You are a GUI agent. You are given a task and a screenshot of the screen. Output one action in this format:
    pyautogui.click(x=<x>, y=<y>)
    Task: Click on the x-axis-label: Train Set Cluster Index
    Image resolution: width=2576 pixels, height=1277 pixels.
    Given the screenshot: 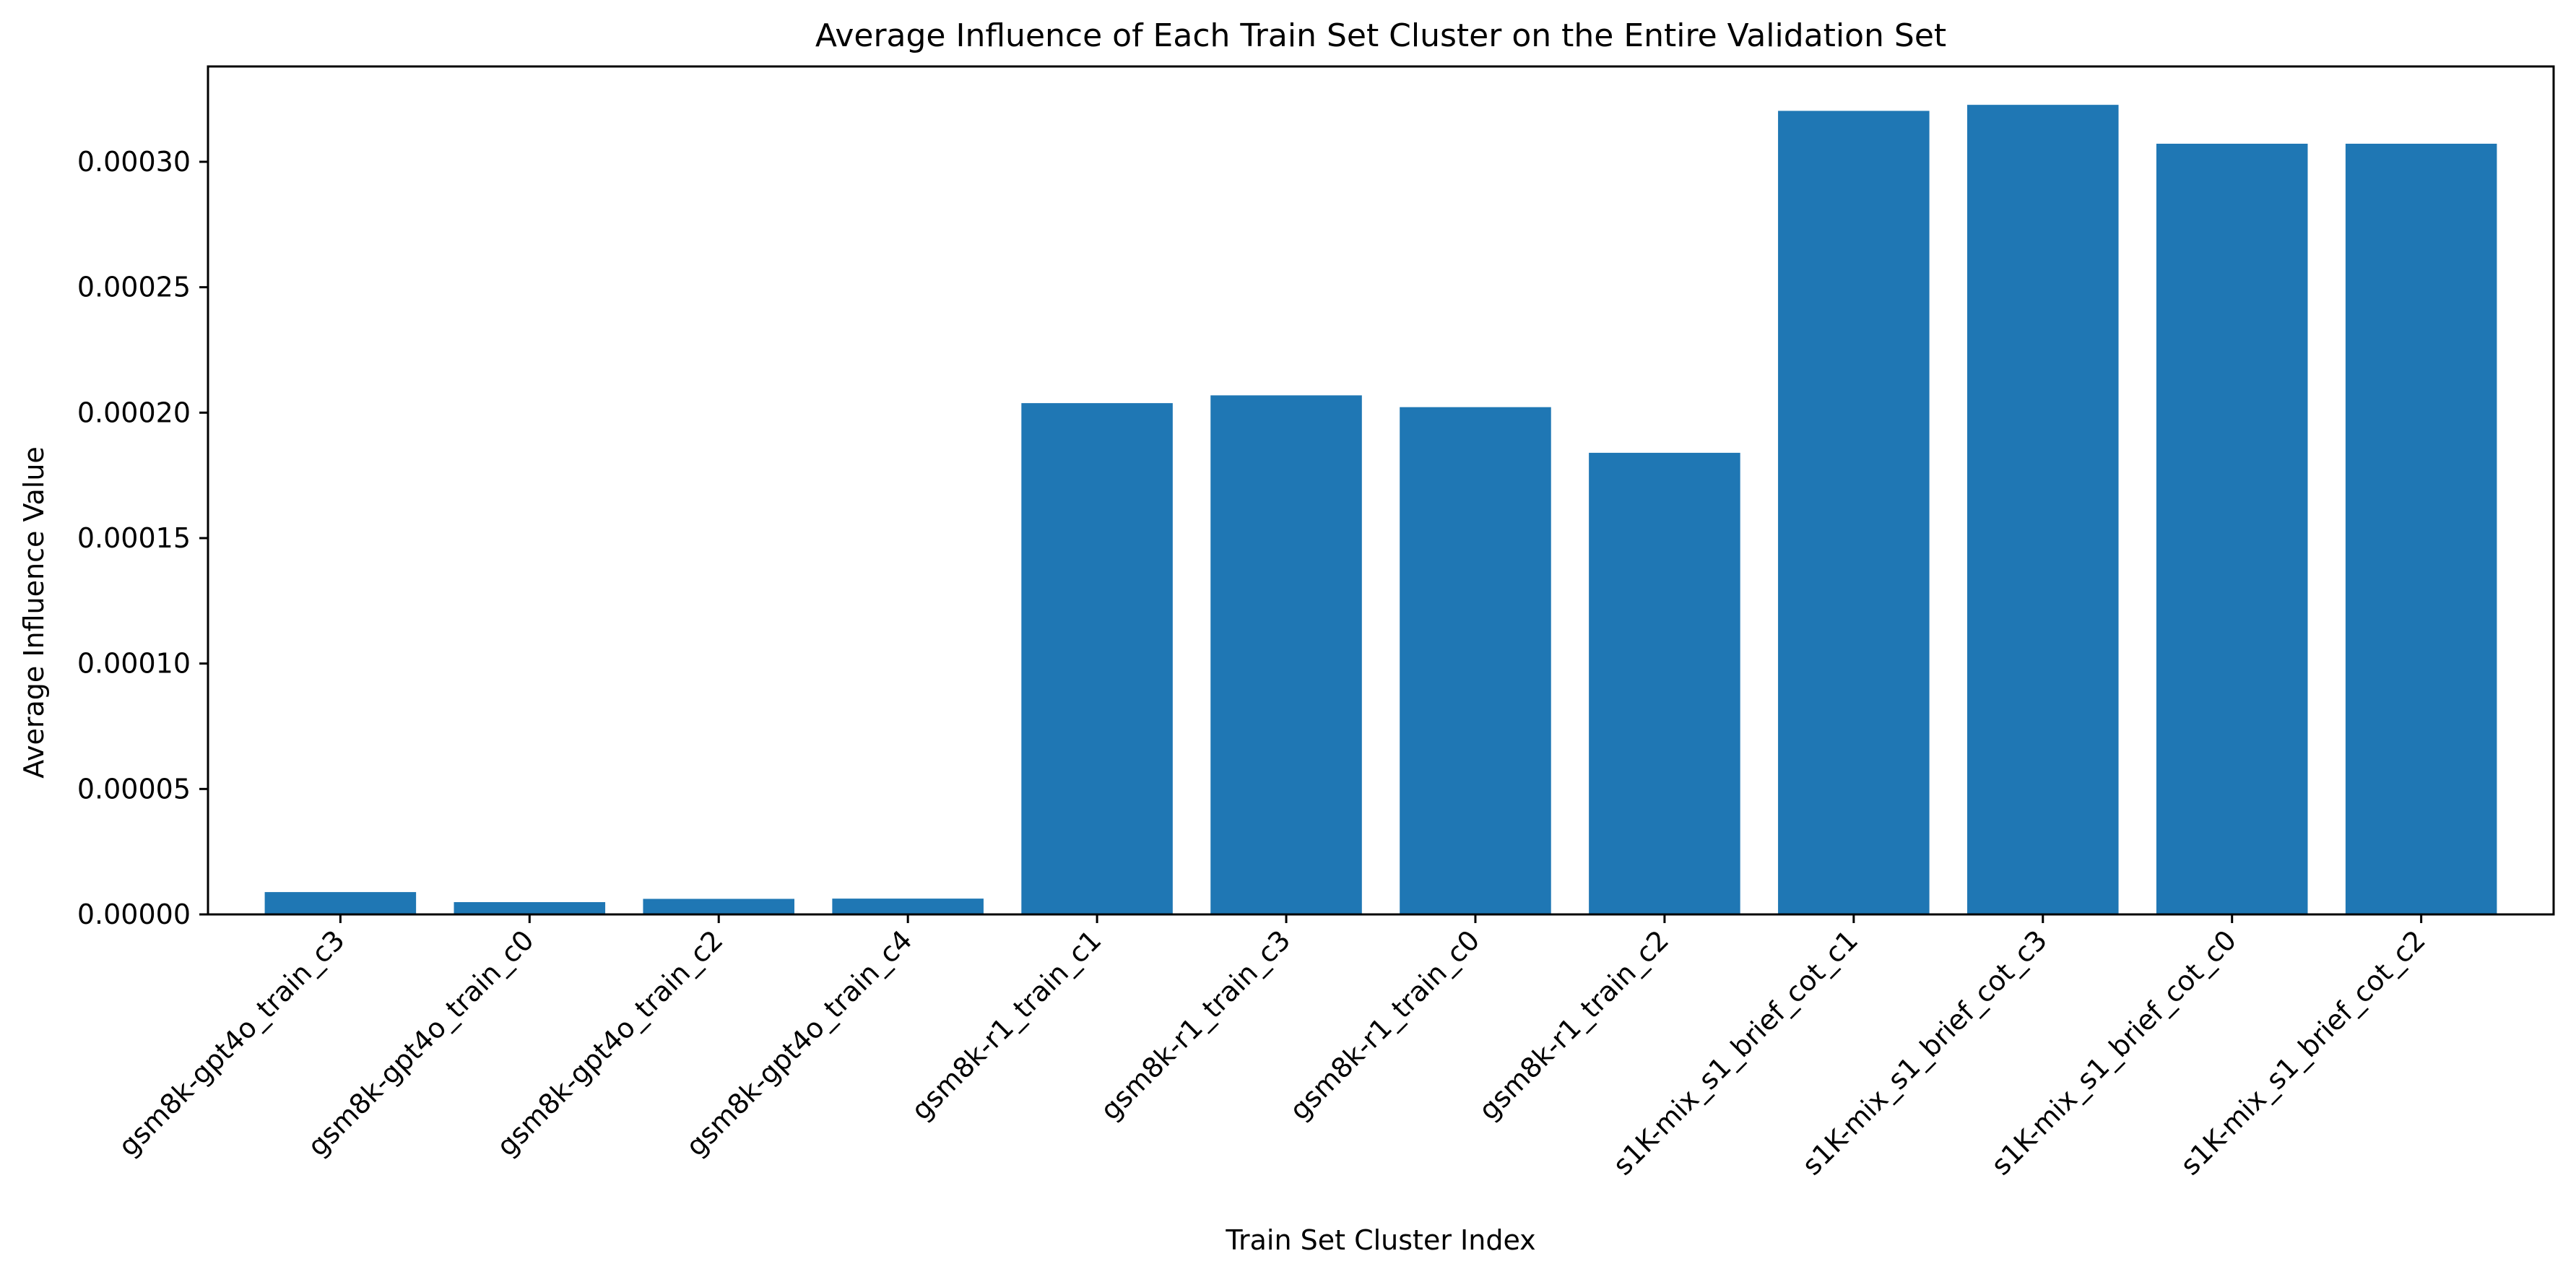 What is the action you would take?
    pyautogui.click(x=1380, y=1240)
    